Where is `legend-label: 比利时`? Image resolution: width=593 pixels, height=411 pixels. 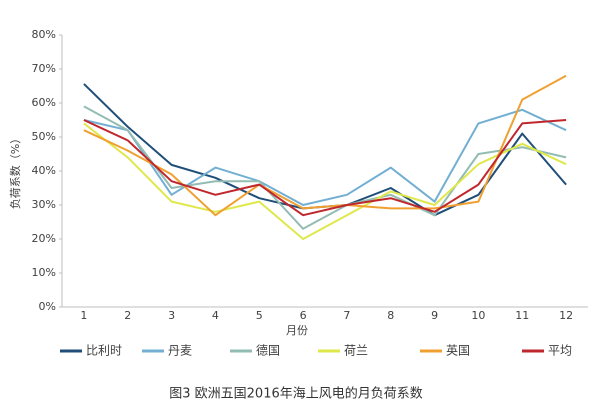
legend-label: 比利时 is located at coordinates (104, 351).